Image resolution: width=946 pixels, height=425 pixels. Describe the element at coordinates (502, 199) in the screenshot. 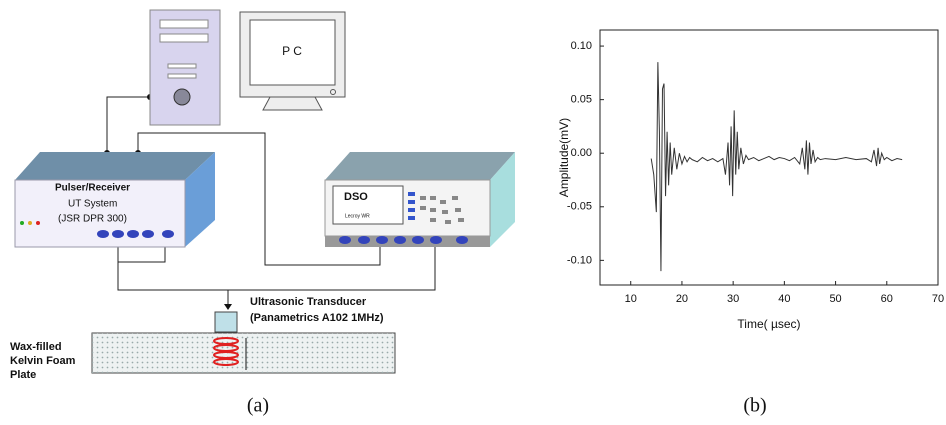

I see `dso-side` at that location.